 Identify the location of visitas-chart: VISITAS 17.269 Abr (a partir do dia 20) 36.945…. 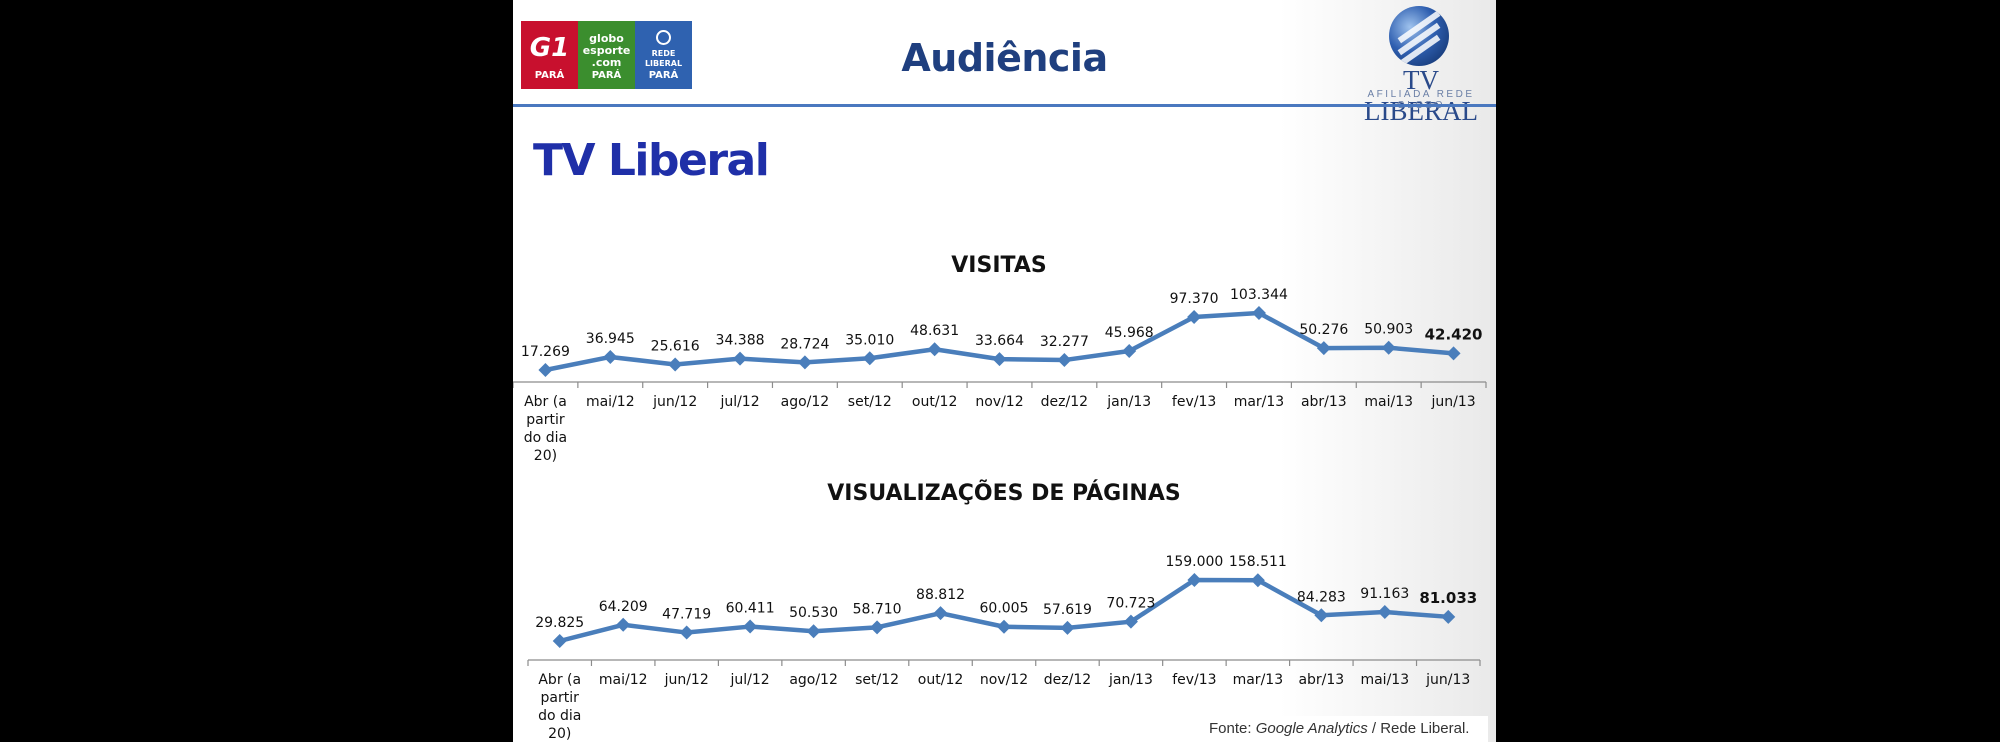
(1000, 358).